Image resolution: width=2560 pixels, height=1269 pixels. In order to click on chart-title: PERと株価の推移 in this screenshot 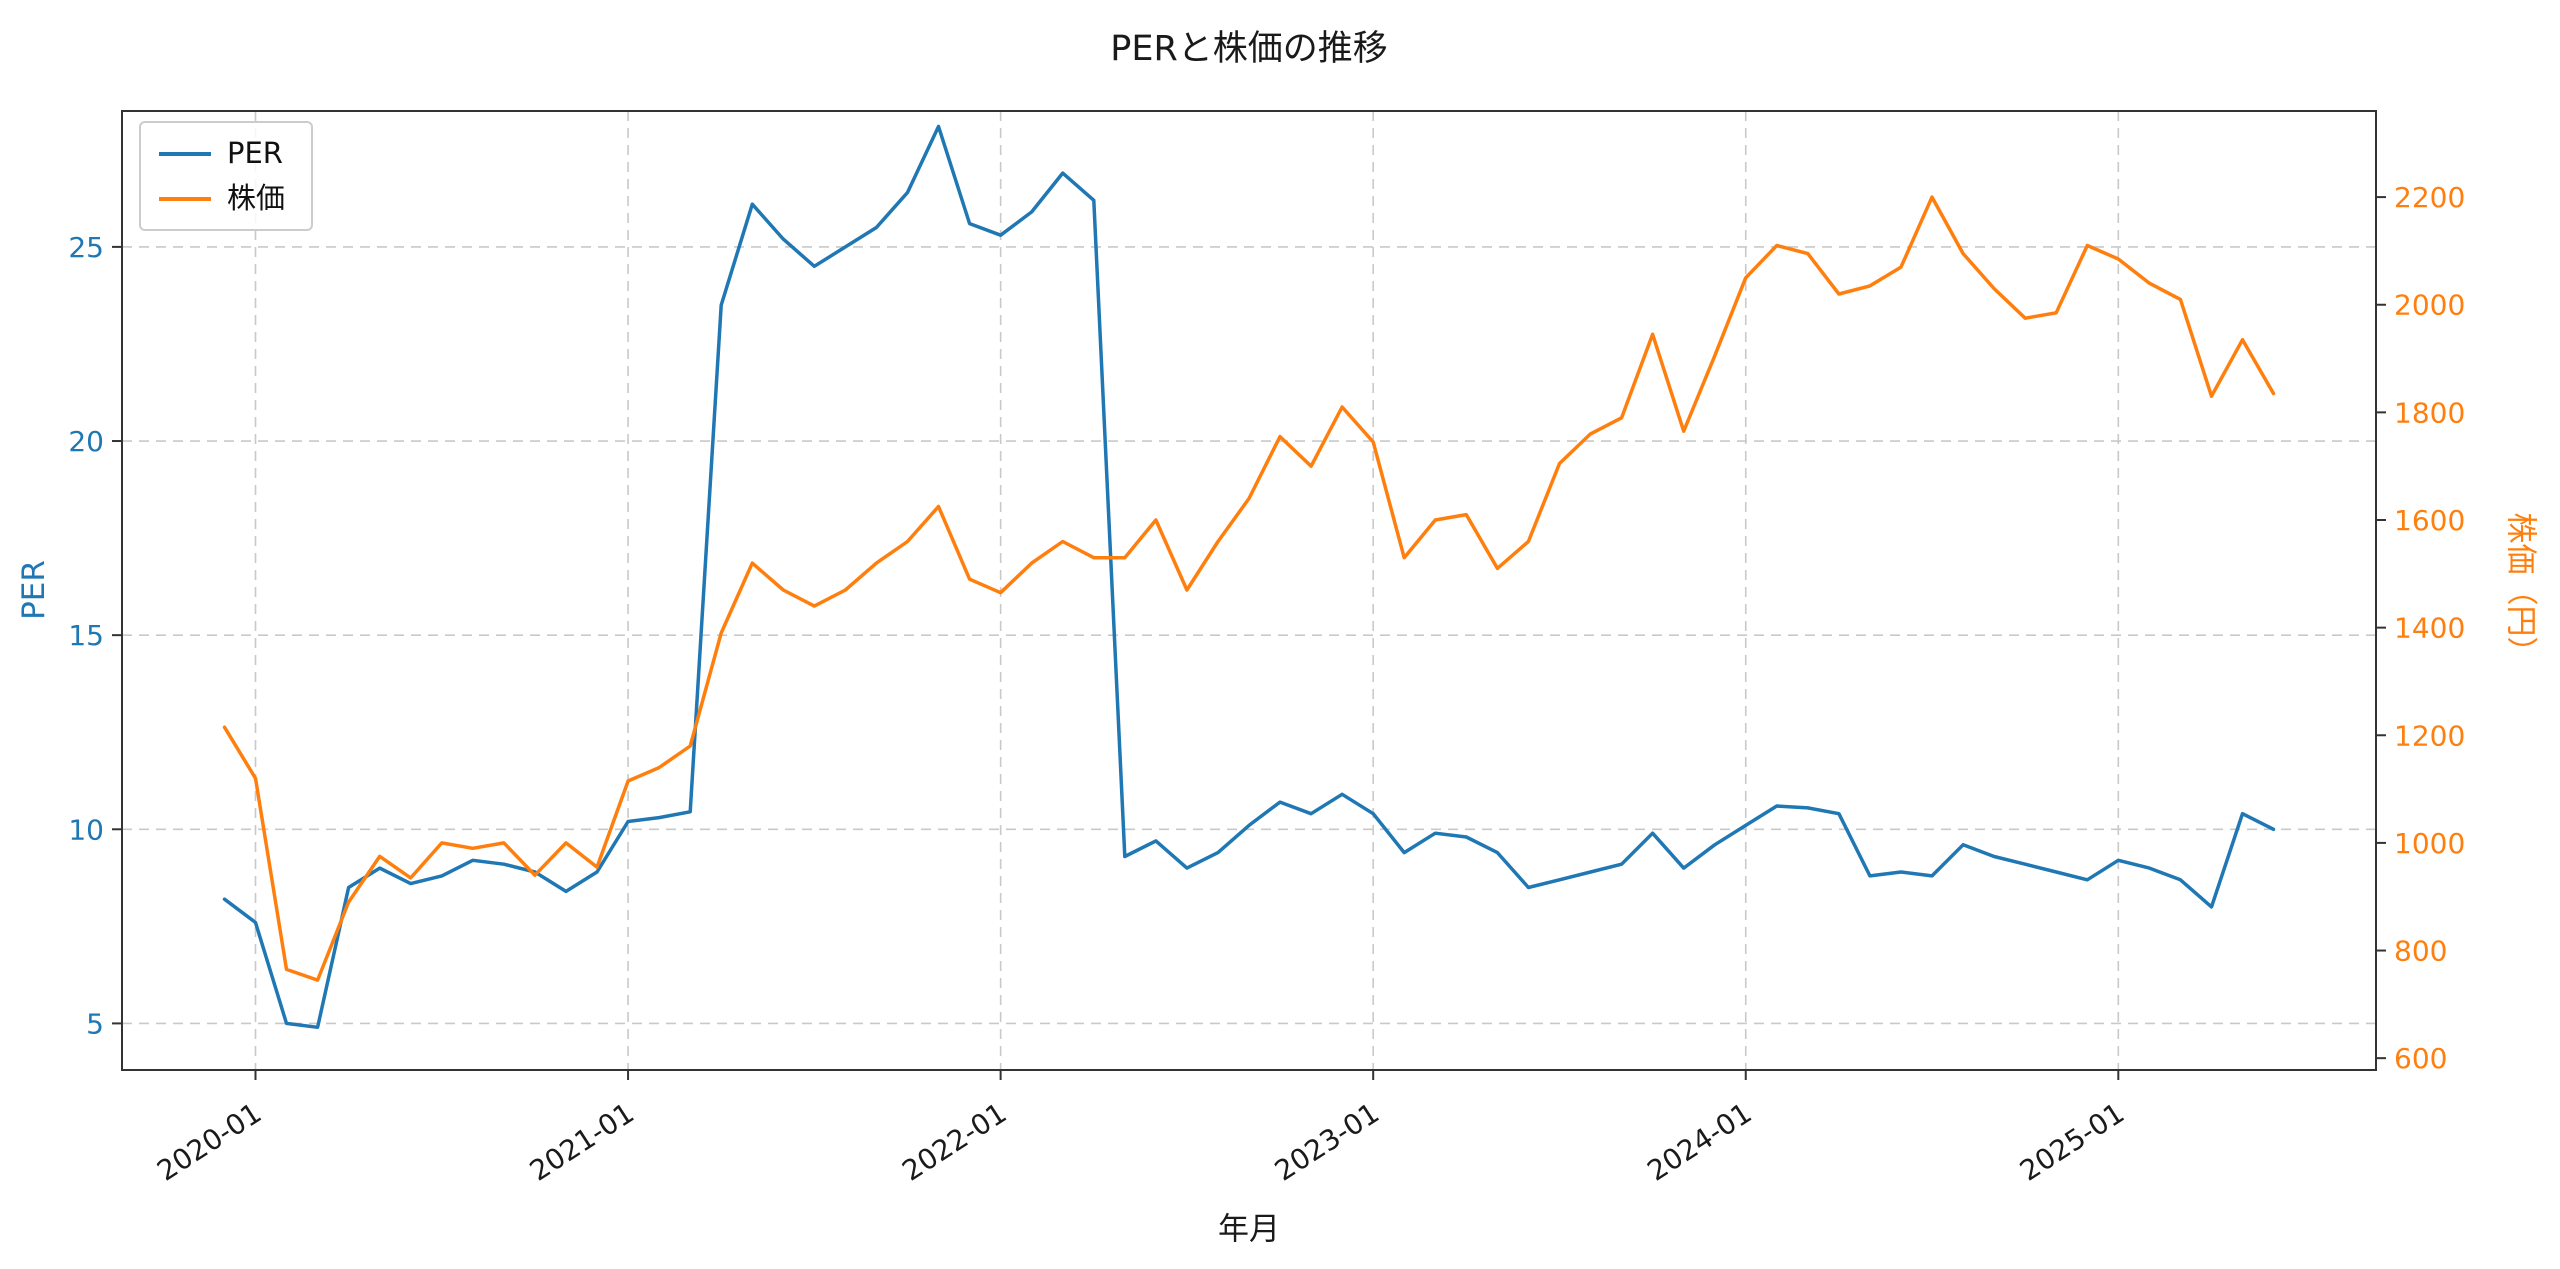, I will do `click(1249, 49)`.